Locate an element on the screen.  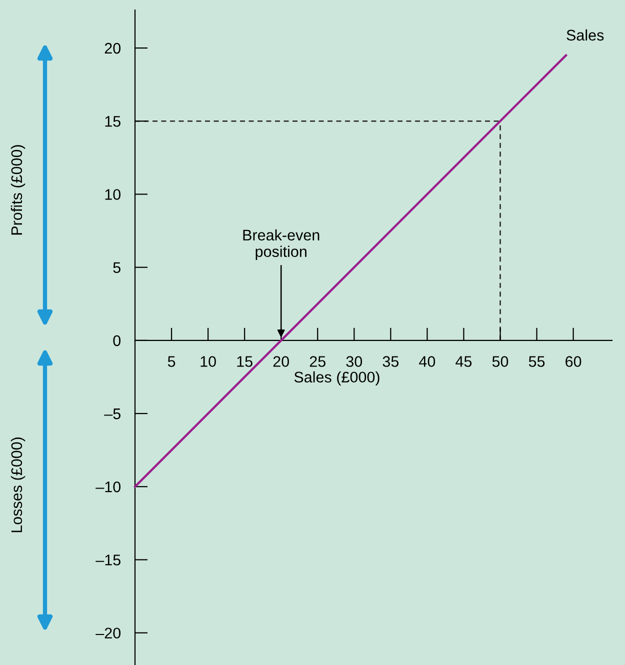
text: Losses (£000) is located at coordinates (18, 485).